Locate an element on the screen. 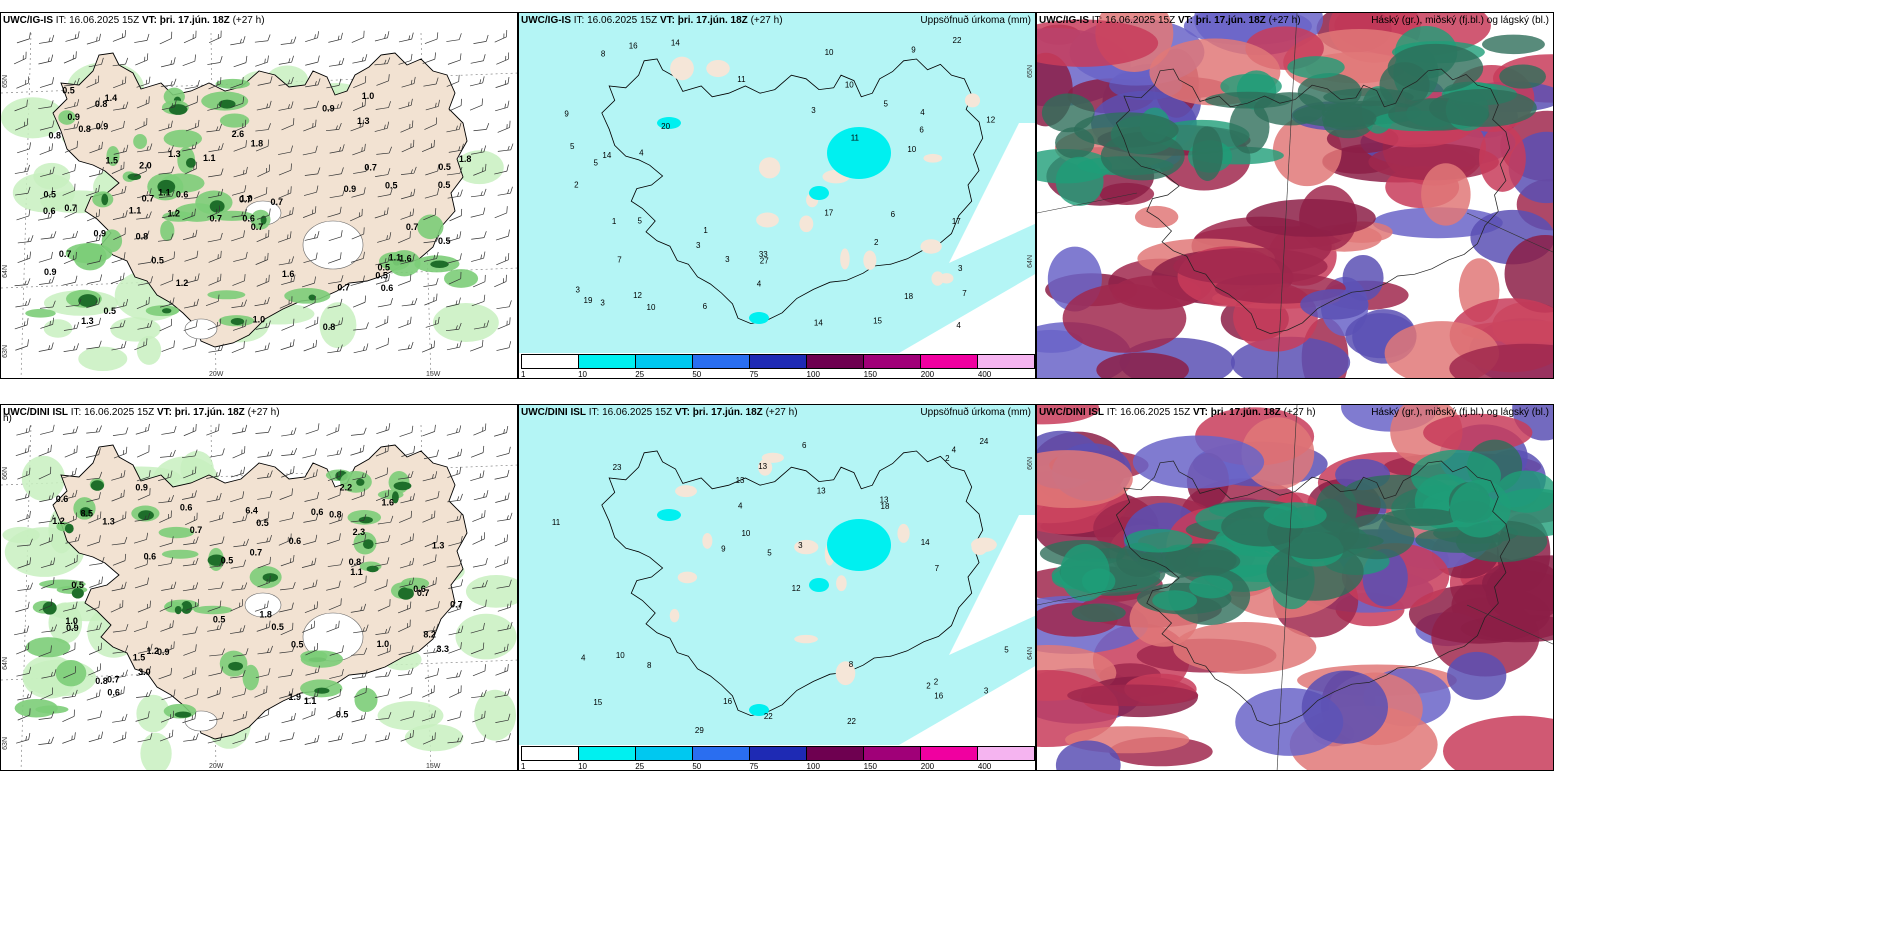  precip-value-label: 0.7 is located at coordinates (70, 208).